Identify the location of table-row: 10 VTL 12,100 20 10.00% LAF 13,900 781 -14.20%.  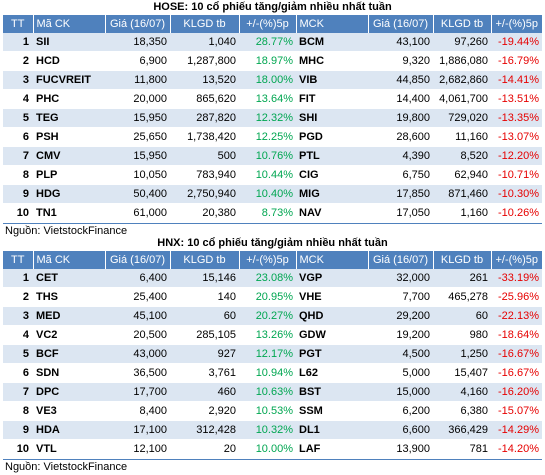
(272, 449).